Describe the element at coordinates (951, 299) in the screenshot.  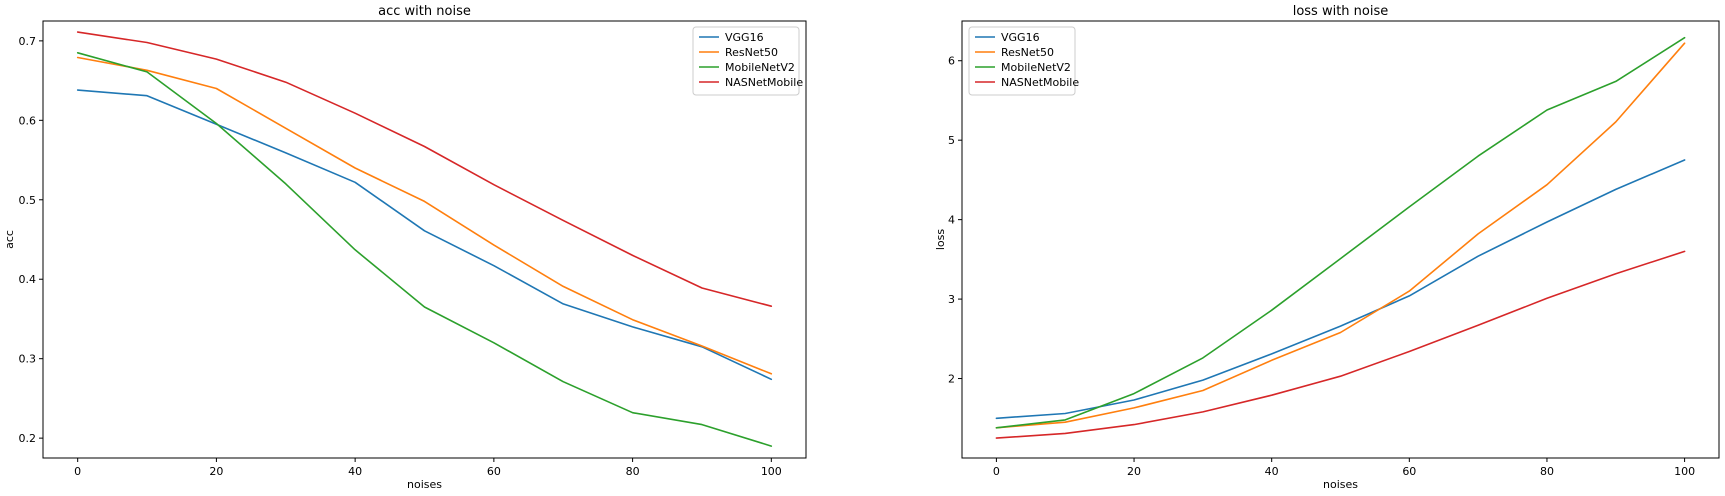
I see `y-tick-label: 3` at that location.